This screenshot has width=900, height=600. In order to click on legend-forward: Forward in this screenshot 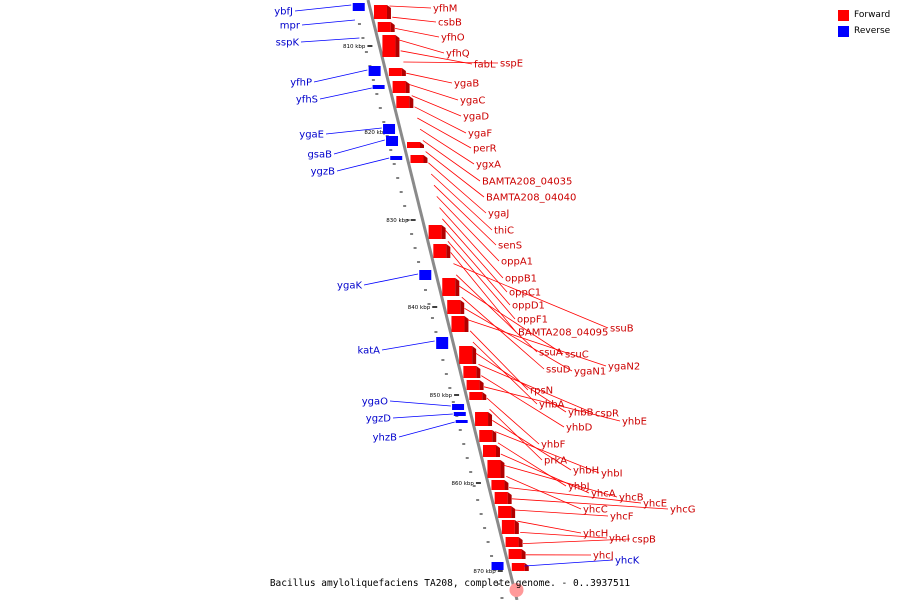, I will do `click(864, 15)`.